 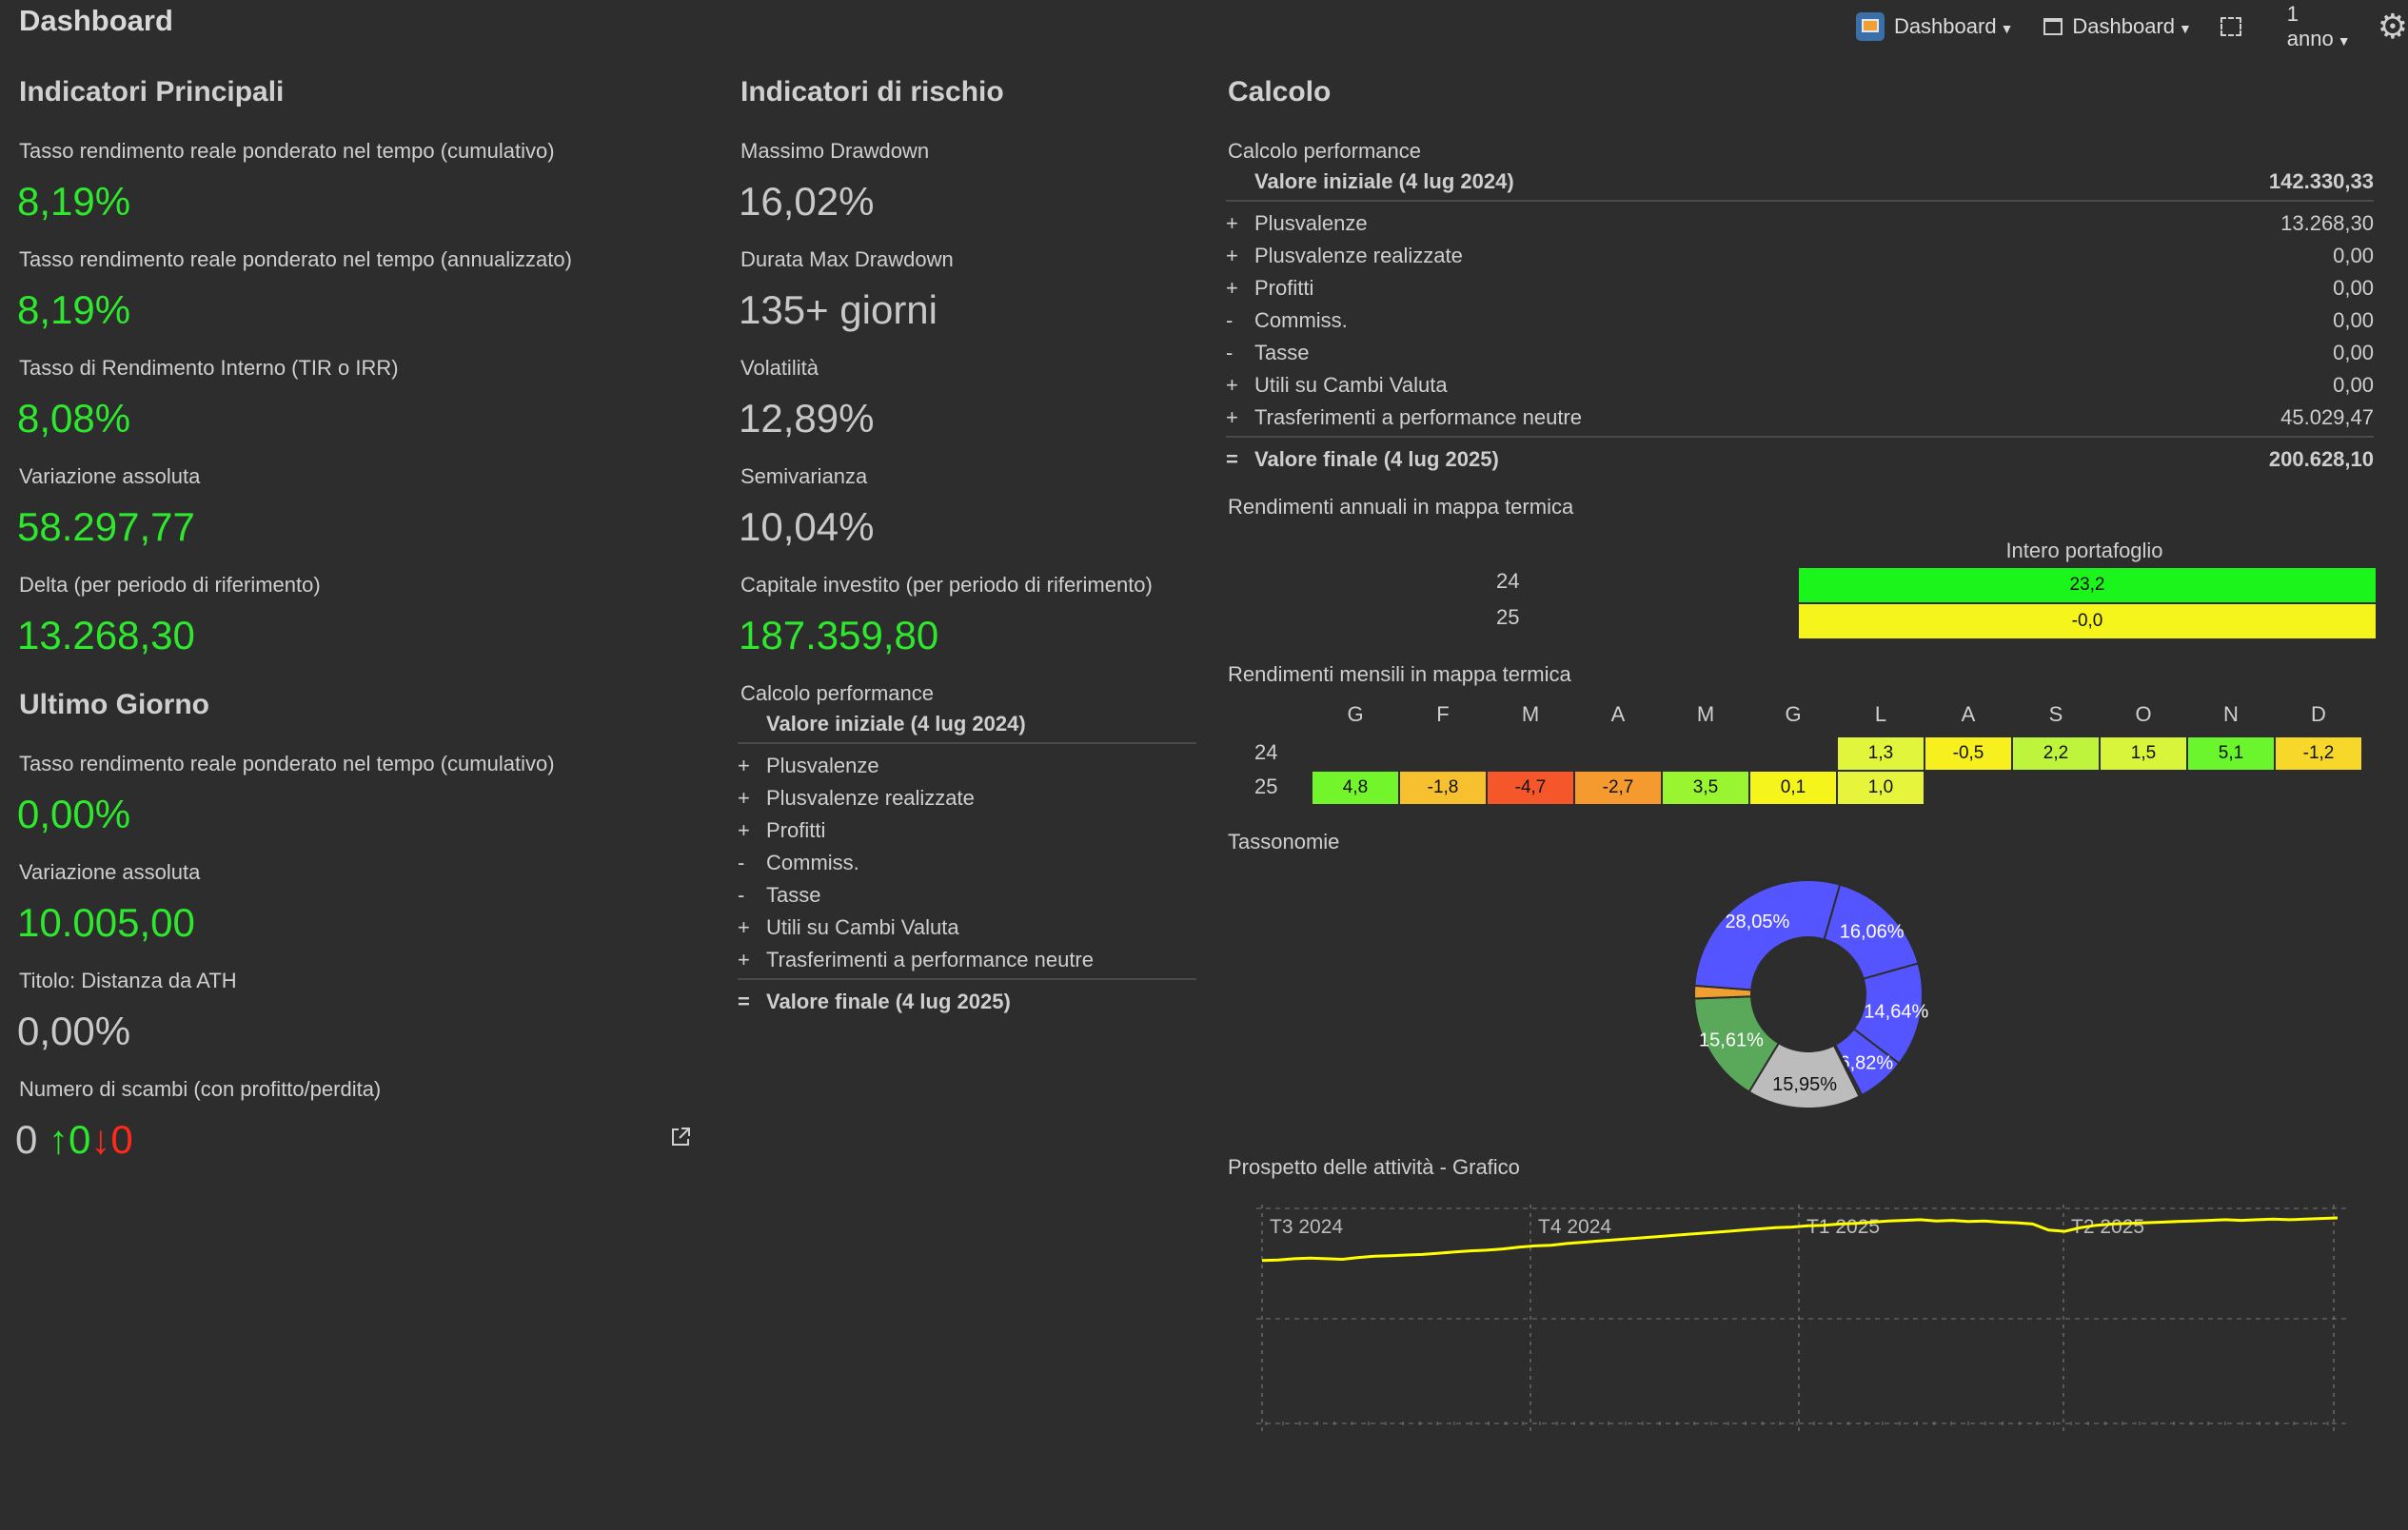 What do you see at coordinates (1731, 1040) in the screenshot?
I see `donut-slice-label: 15,61%` at bounding box center [1731, 1040].